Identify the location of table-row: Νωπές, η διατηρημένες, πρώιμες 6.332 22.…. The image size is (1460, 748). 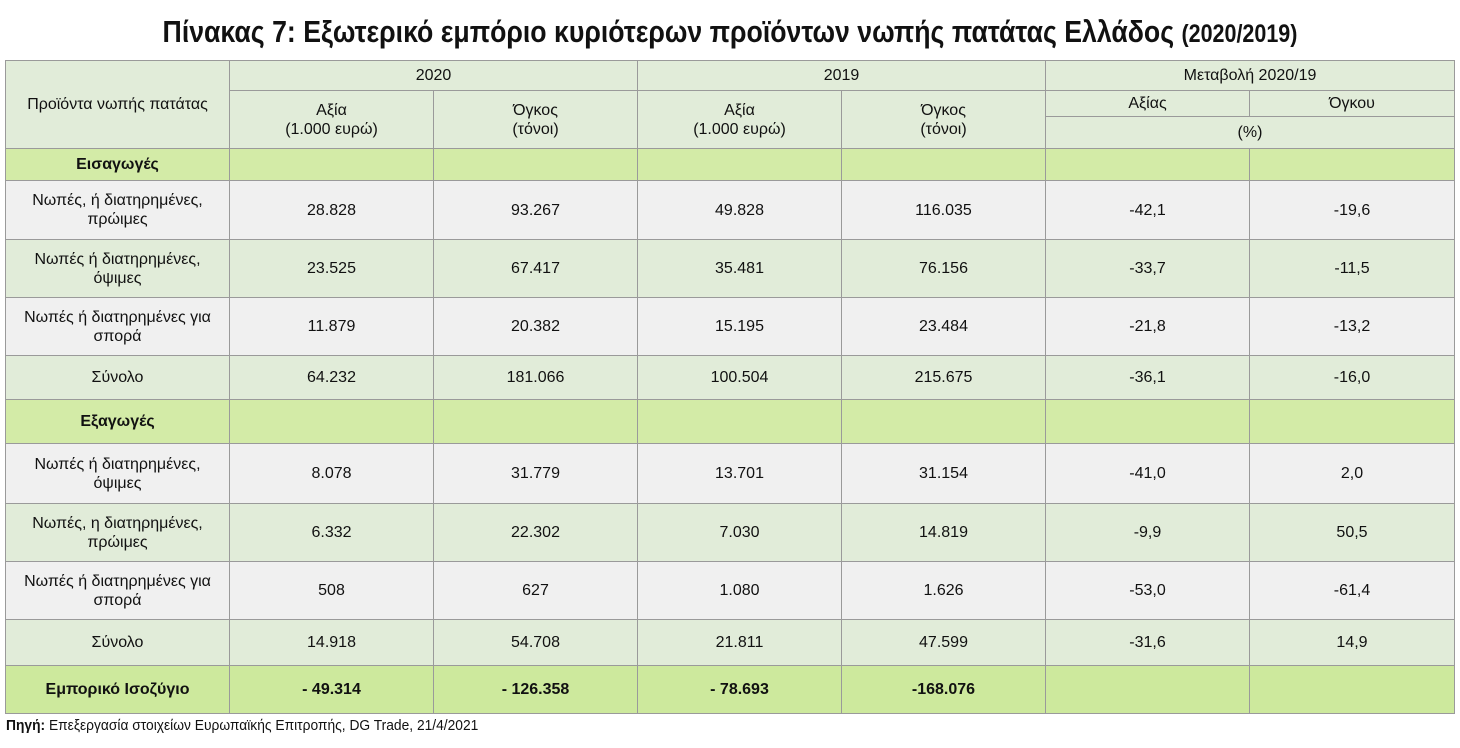
(730, 532).